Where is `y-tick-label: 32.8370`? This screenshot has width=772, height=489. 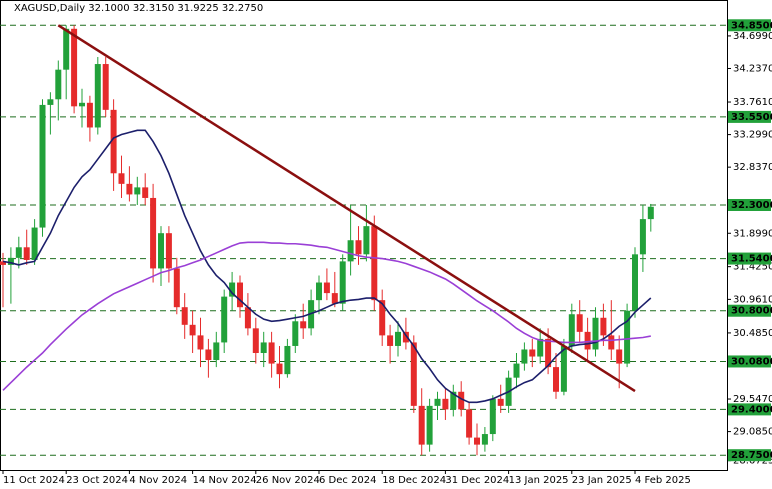 y-tick-label: 32.8370 is located at coordinates (752, 167).